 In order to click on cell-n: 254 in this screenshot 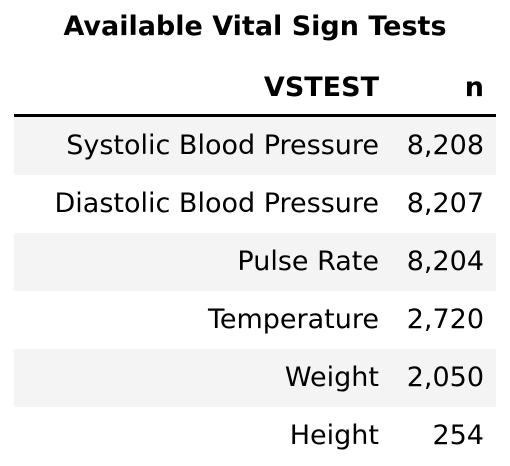, I will do `click(458, 435)`.